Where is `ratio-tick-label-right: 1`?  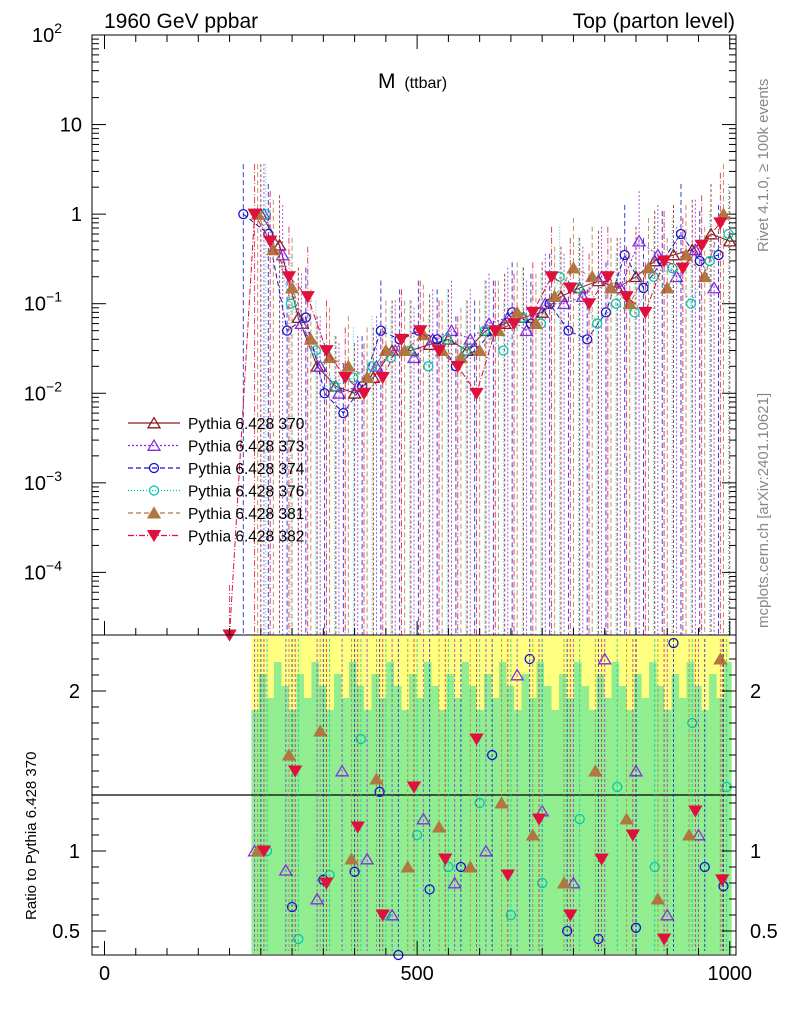 ratio-tick-label-right: 1 is located at coordinates (755, 852).